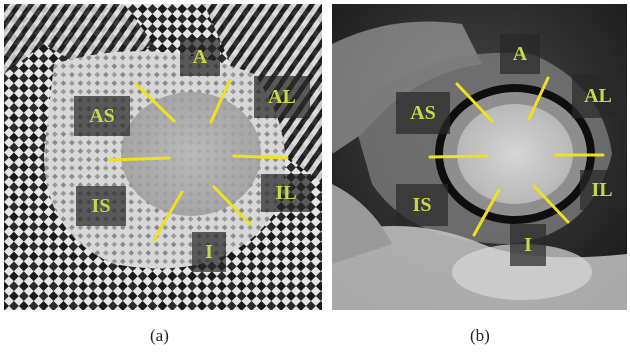  What do you see at coordinates (159, 335) in the screenshot?
I see `caption-panel-a: (a)` at bounding box center [159, 335].